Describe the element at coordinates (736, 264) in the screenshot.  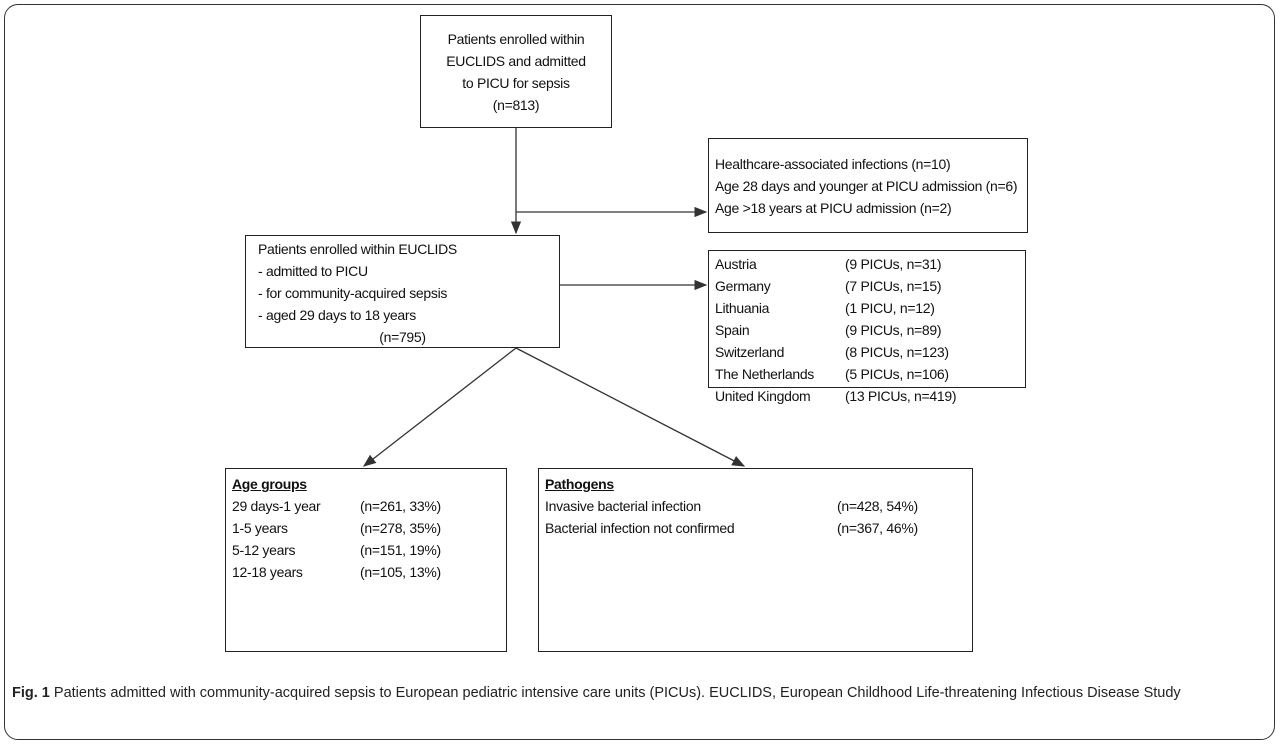
I see `row-label: Austria` at that location.